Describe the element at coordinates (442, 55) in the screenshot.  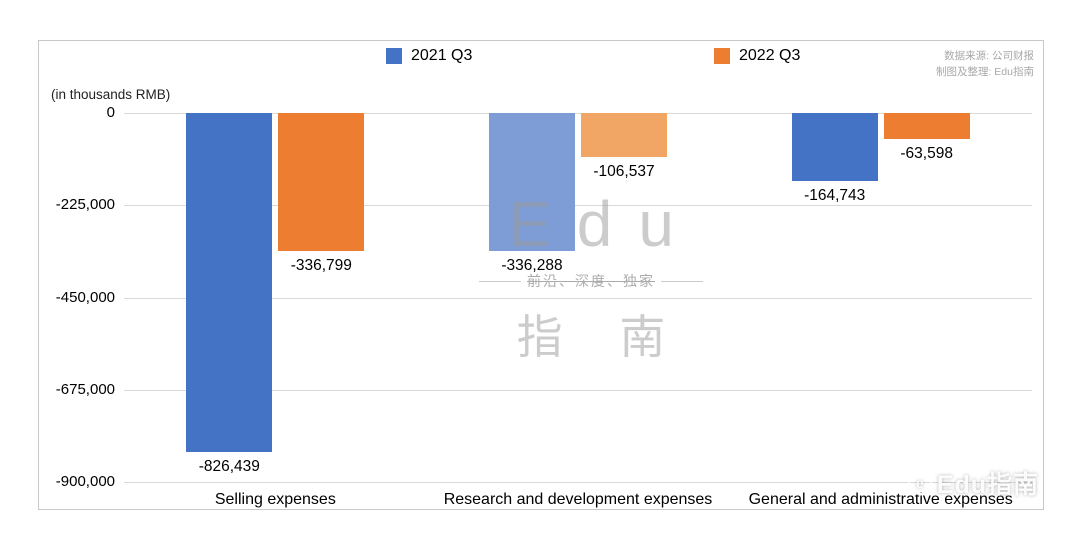
I see `legend-label: 2021 Q3` at that location.